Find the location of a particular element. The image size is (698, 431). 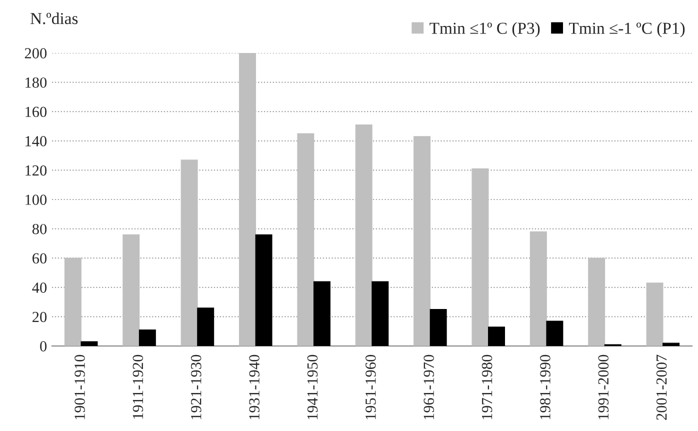

legend-label: Tmin ≤-1 ºC (P1) is located at coordinates (627, 30).